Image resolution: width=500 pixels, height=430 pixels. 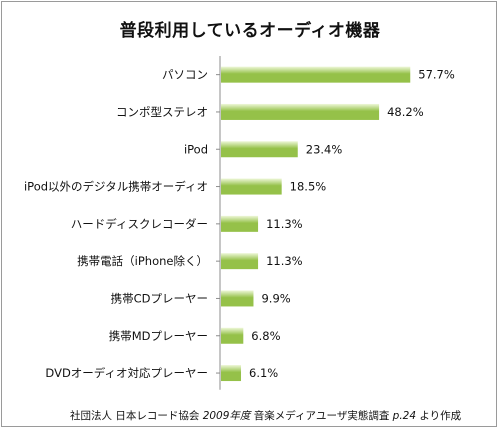 What do you see at coordinates (275, 298) in the screenshot?
I see `value-label: 9.9%` at bounding box center [275, 298].